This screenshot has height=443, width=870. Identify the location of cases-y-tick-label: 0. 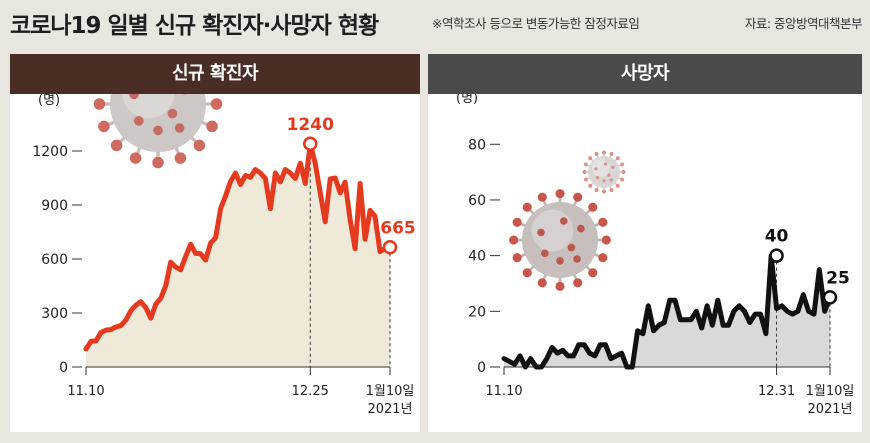
(63, 368).